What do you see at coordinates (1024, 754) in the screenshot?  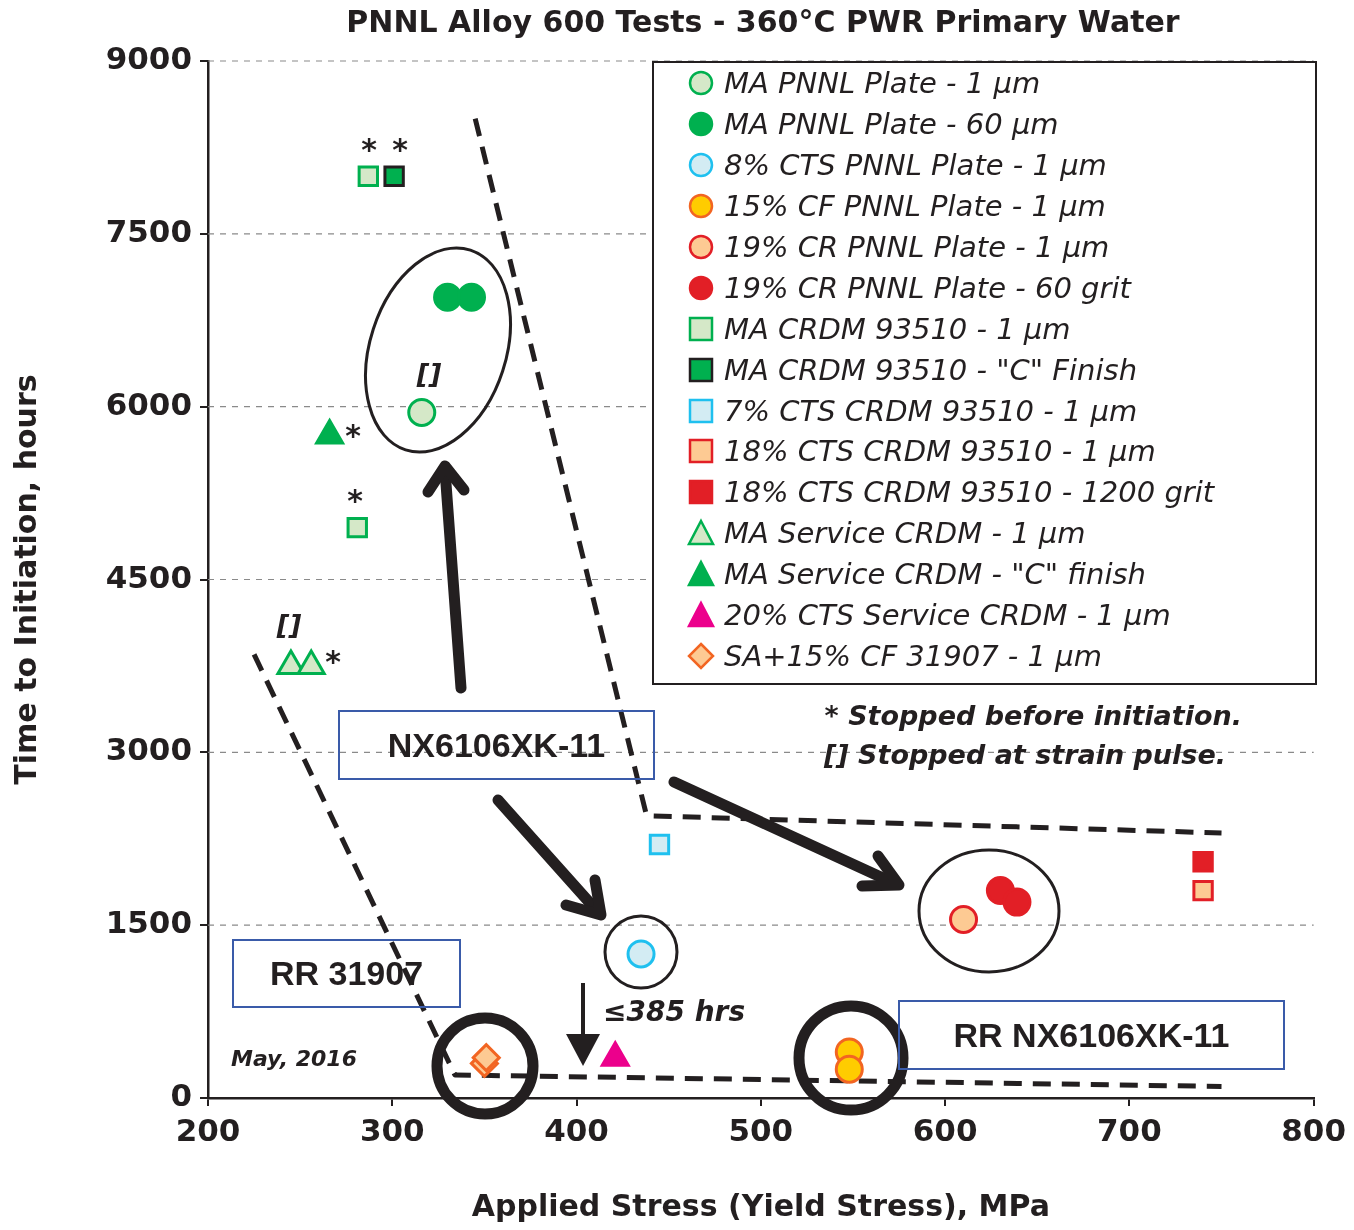 I see `annotation: [] Stopped at strain pulse.` at bounding box center [1024, 754].